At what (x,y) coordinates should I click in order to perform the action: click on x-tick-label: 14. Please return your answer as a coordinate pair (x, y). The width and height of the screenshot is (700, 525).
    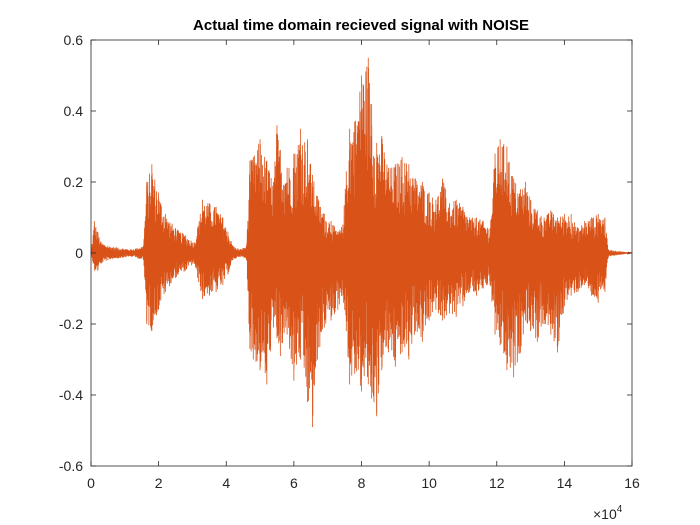
    Looking at the image, I should click on (565, 483).